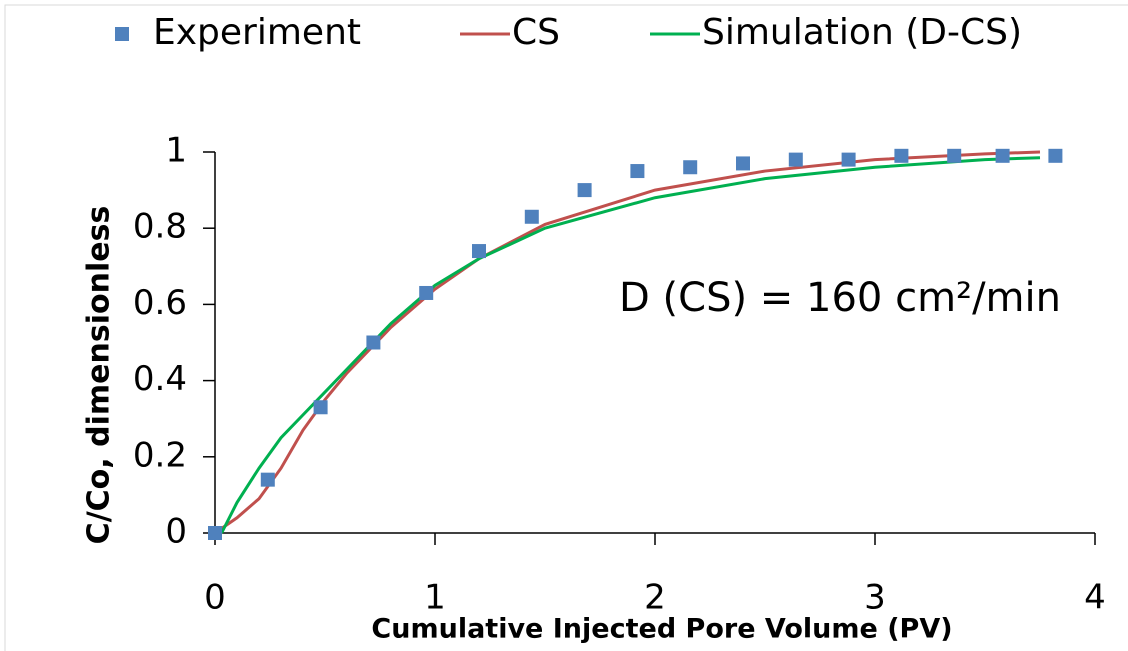  What do you see at coordinates (176, 532) in the screenshot?
I see `y-tick-label: 0` at bounding box center [176, 532].